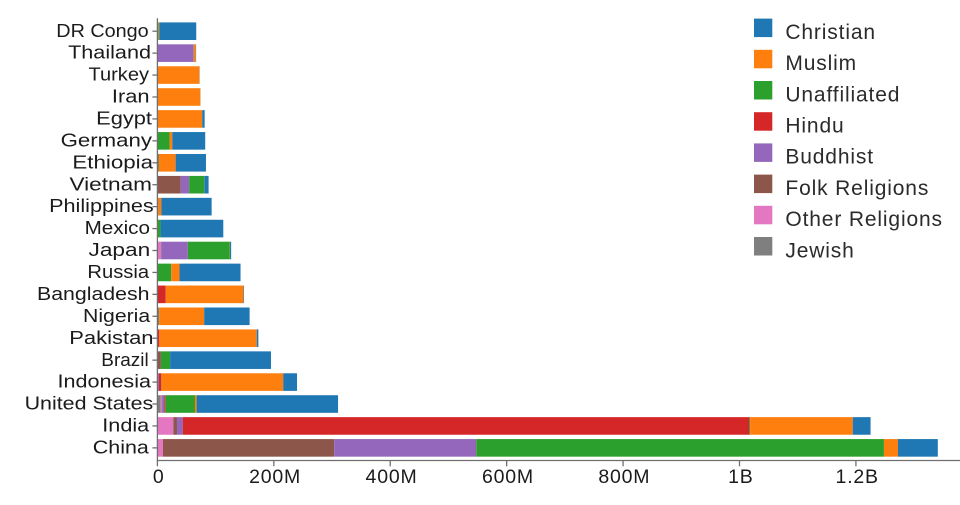  Describe the element at coordinates (508, 477) in the screenshot. I see `svg-text: 600M` at that location.